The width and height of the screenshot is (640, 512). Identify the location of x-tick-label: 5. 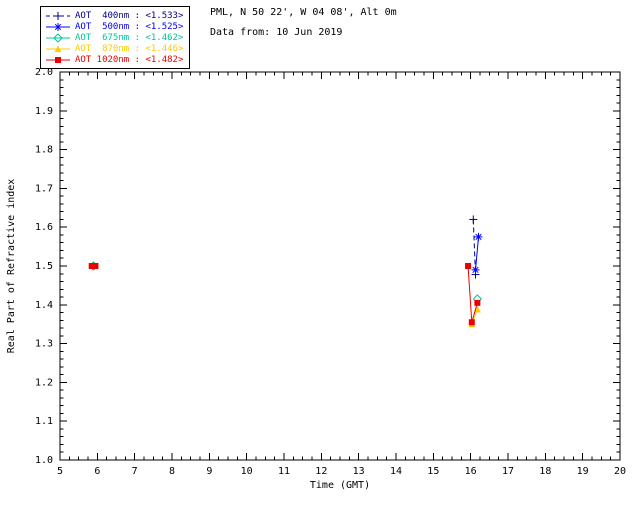
(60, 471).